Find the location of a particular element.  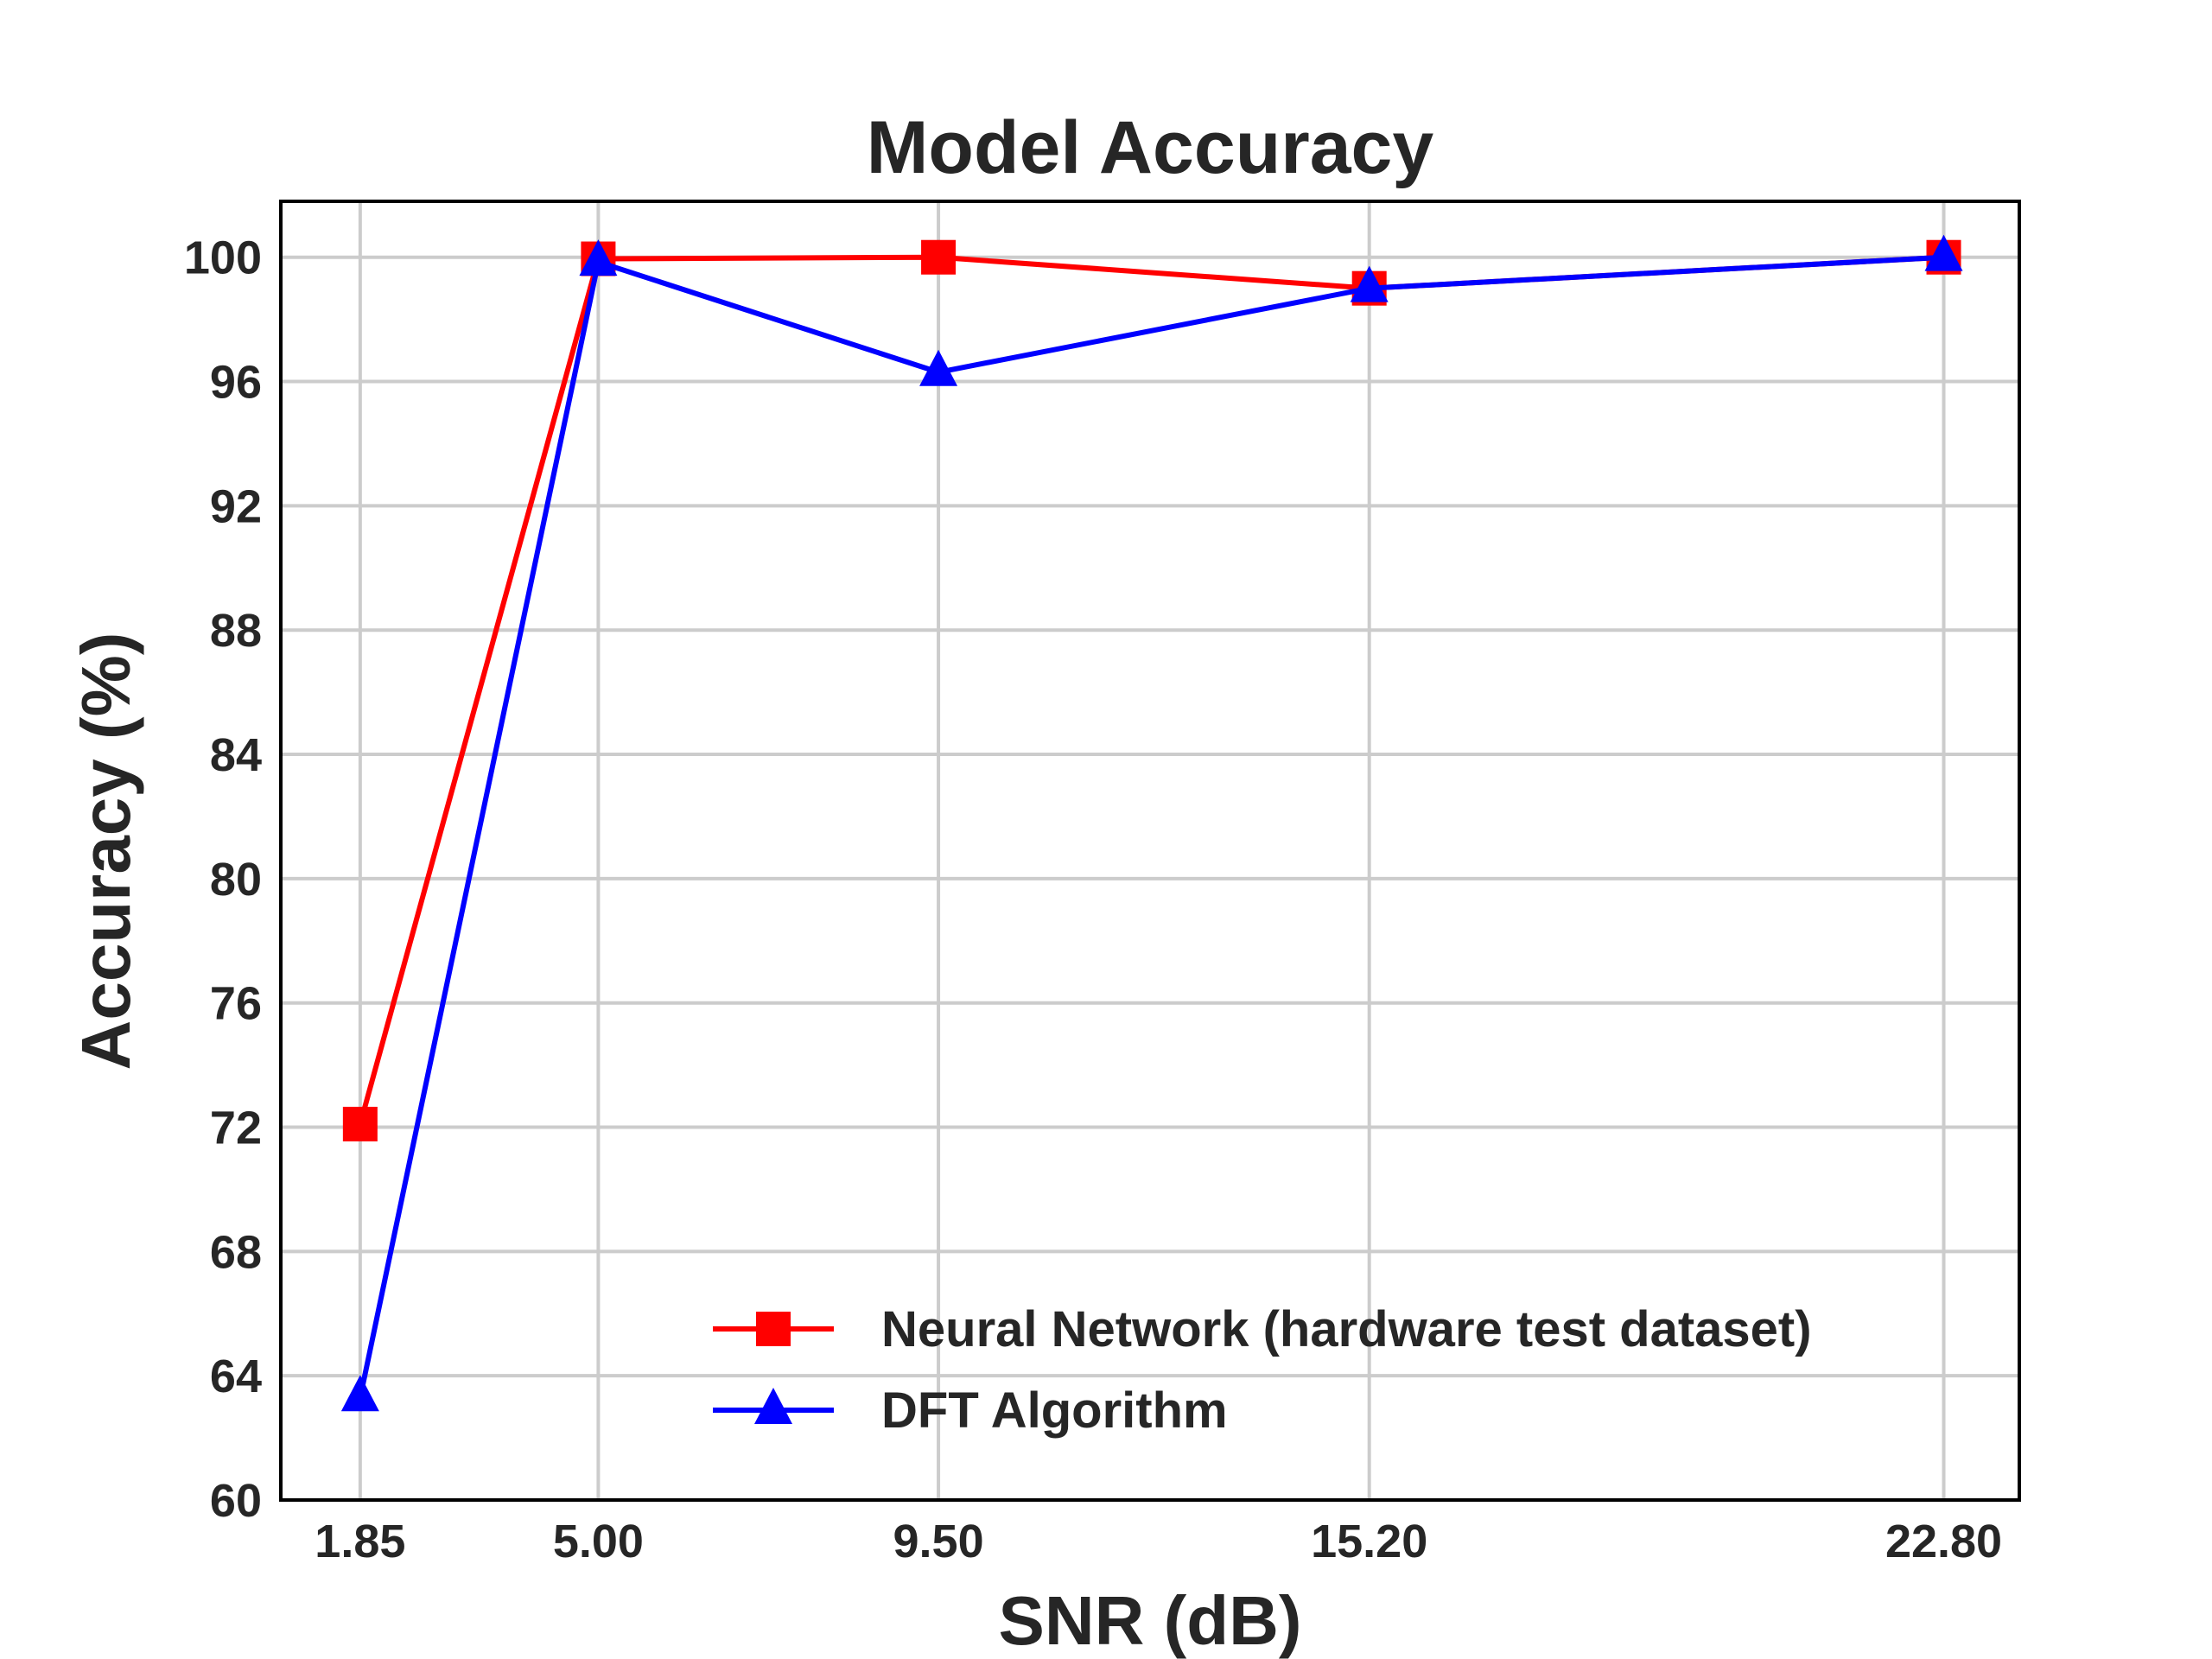

legend-label: DFT Algorithm is located at coordinates (1054, 1410).